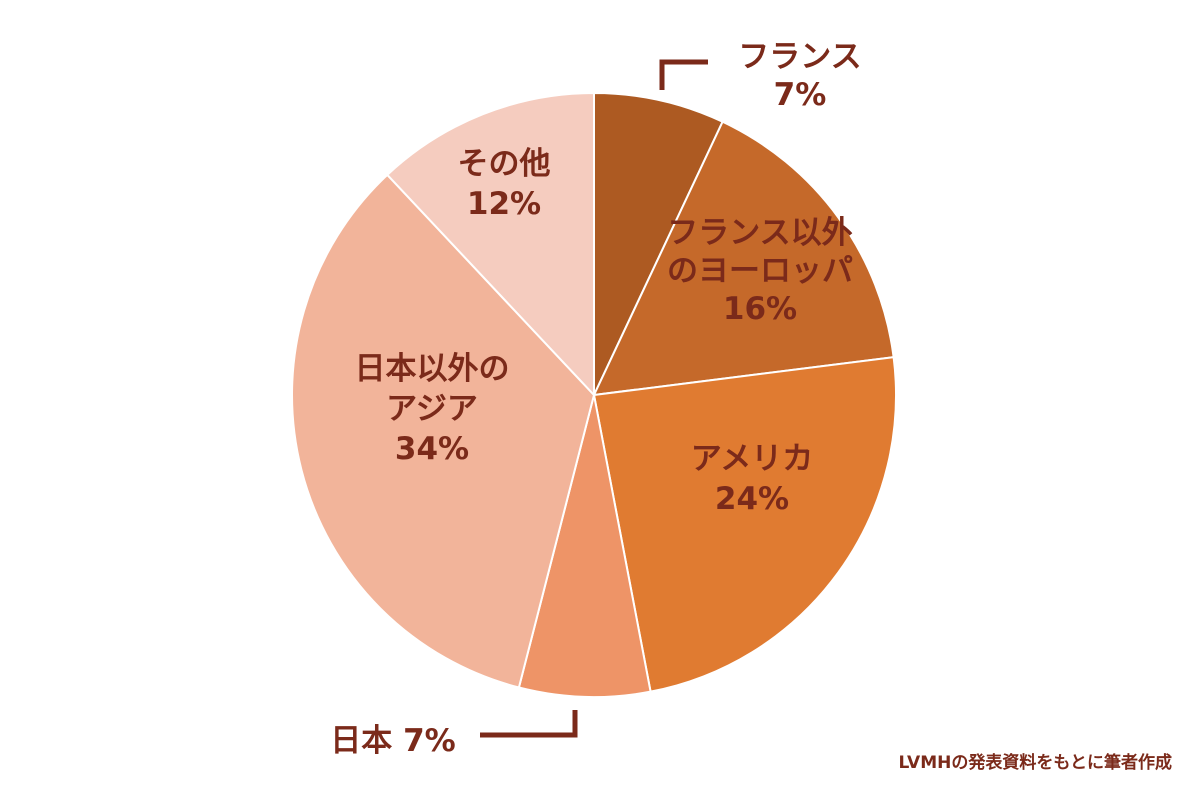 The width and height of the screenshot is (1200, 799). Describe the element at coordinates (392, 741) in the screenshot. I see `slice-label-3: 日本 7%` at that location.